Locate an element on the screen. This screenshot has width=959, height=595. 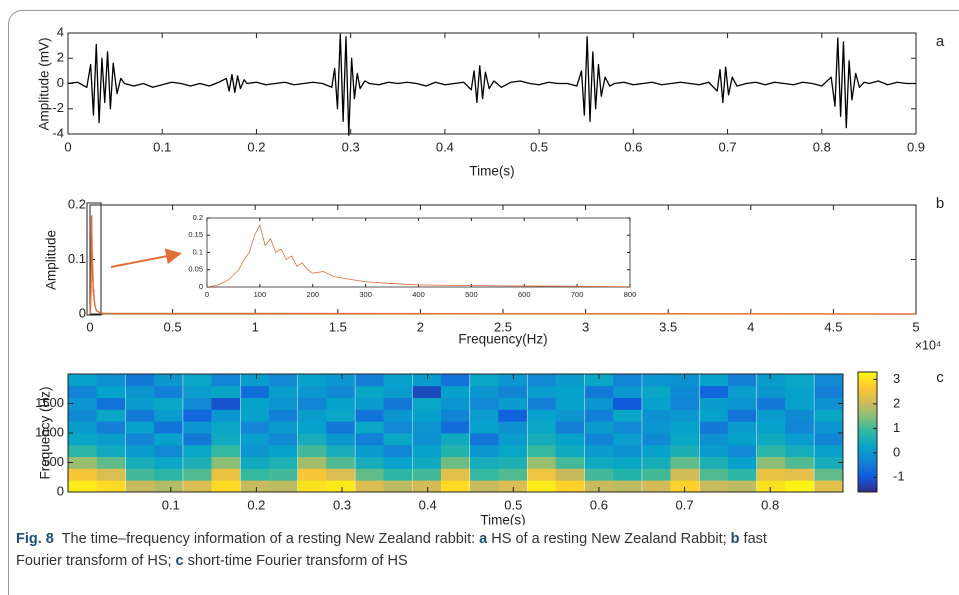
x-tick-label: 1.5 is located at coordinates (338, 327).